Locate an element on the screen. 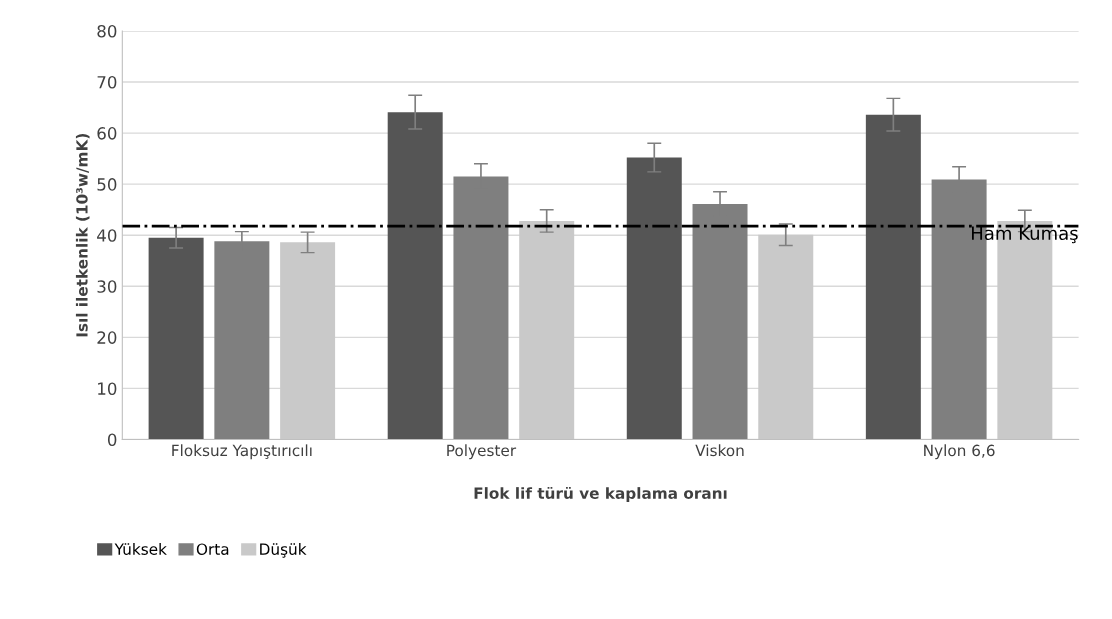 The width and height of the screenshot is (1112, 619). legend-label: Düşük is located at coordinates (283, 550).